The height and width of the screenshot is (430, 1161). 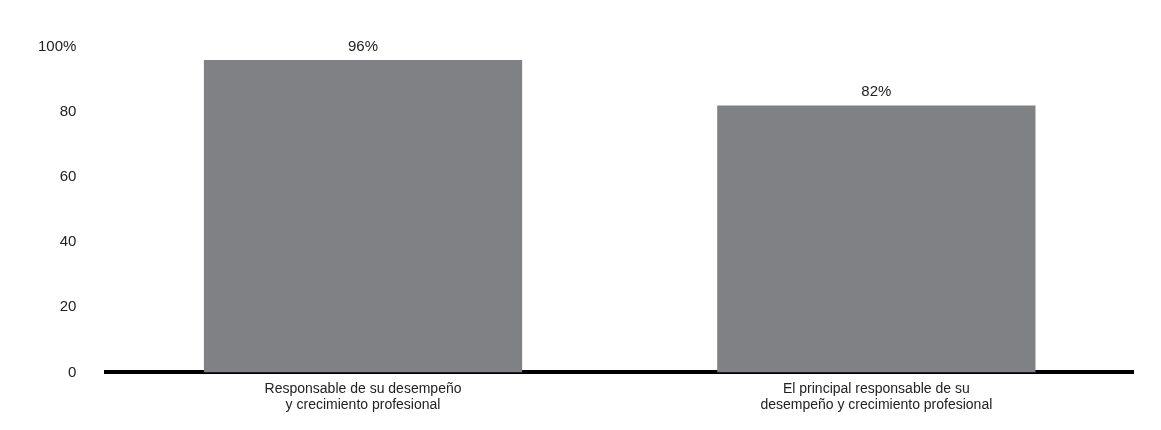 What do you see at coordinates (876, 91) in the screenshot?
I see `data-label: 82%` at bounding box center [876, 91].